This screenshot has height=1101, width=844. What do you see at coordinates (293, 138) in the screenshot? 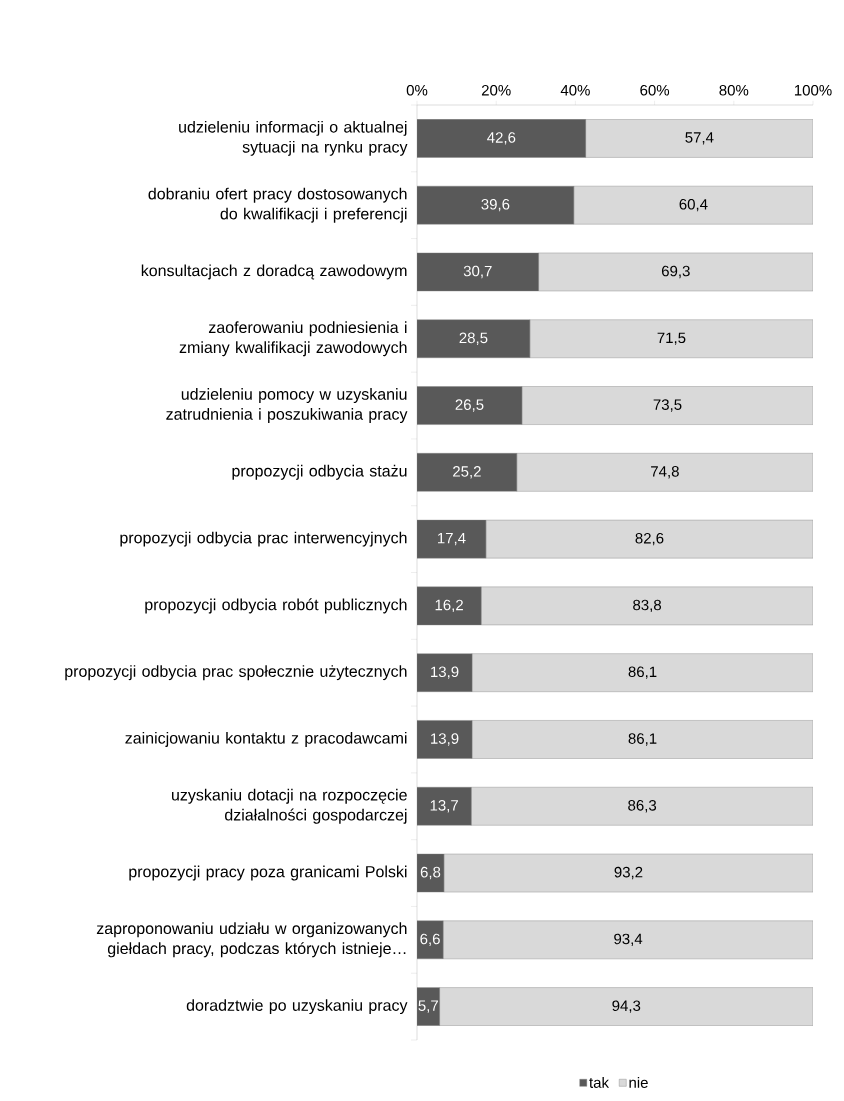
I see `y-tick-label: udzieleniu informacji o aktualnej sytuacji na rynku pracy` at bounding box center [293, 138].